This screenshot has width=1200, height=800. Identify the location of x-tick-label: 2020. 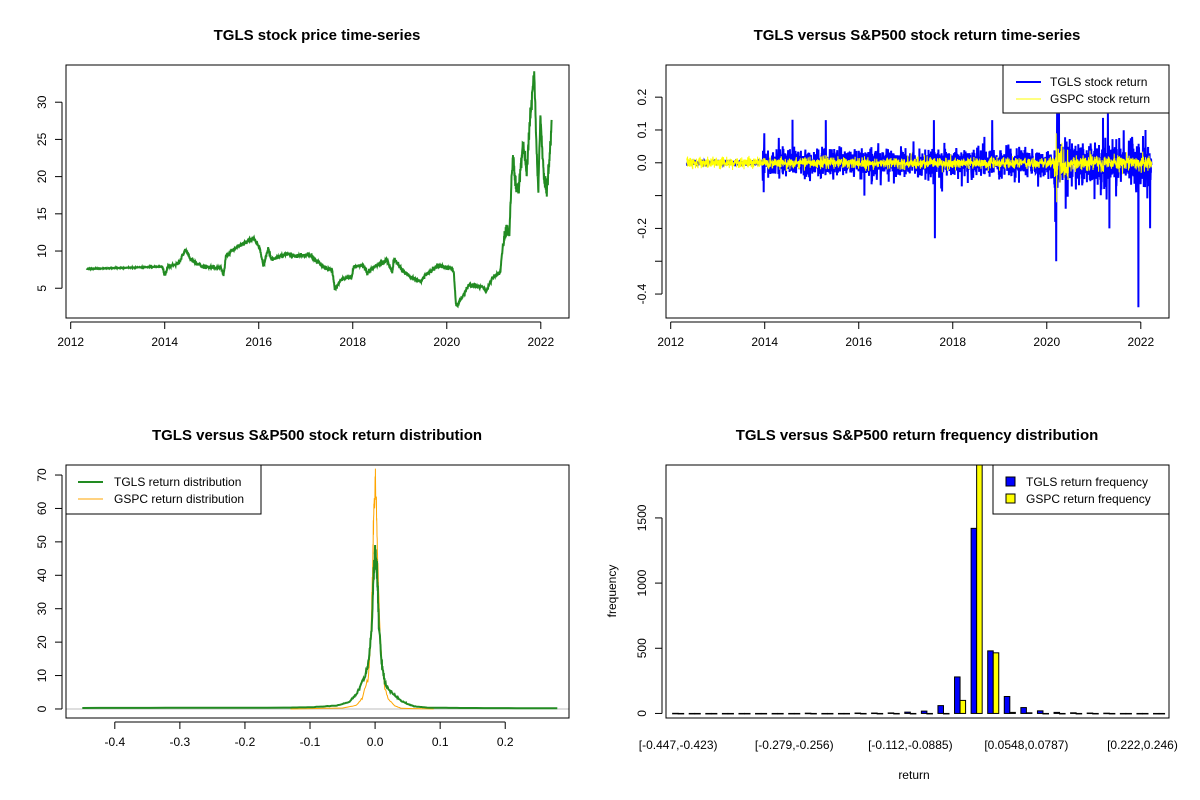
(446, 342).